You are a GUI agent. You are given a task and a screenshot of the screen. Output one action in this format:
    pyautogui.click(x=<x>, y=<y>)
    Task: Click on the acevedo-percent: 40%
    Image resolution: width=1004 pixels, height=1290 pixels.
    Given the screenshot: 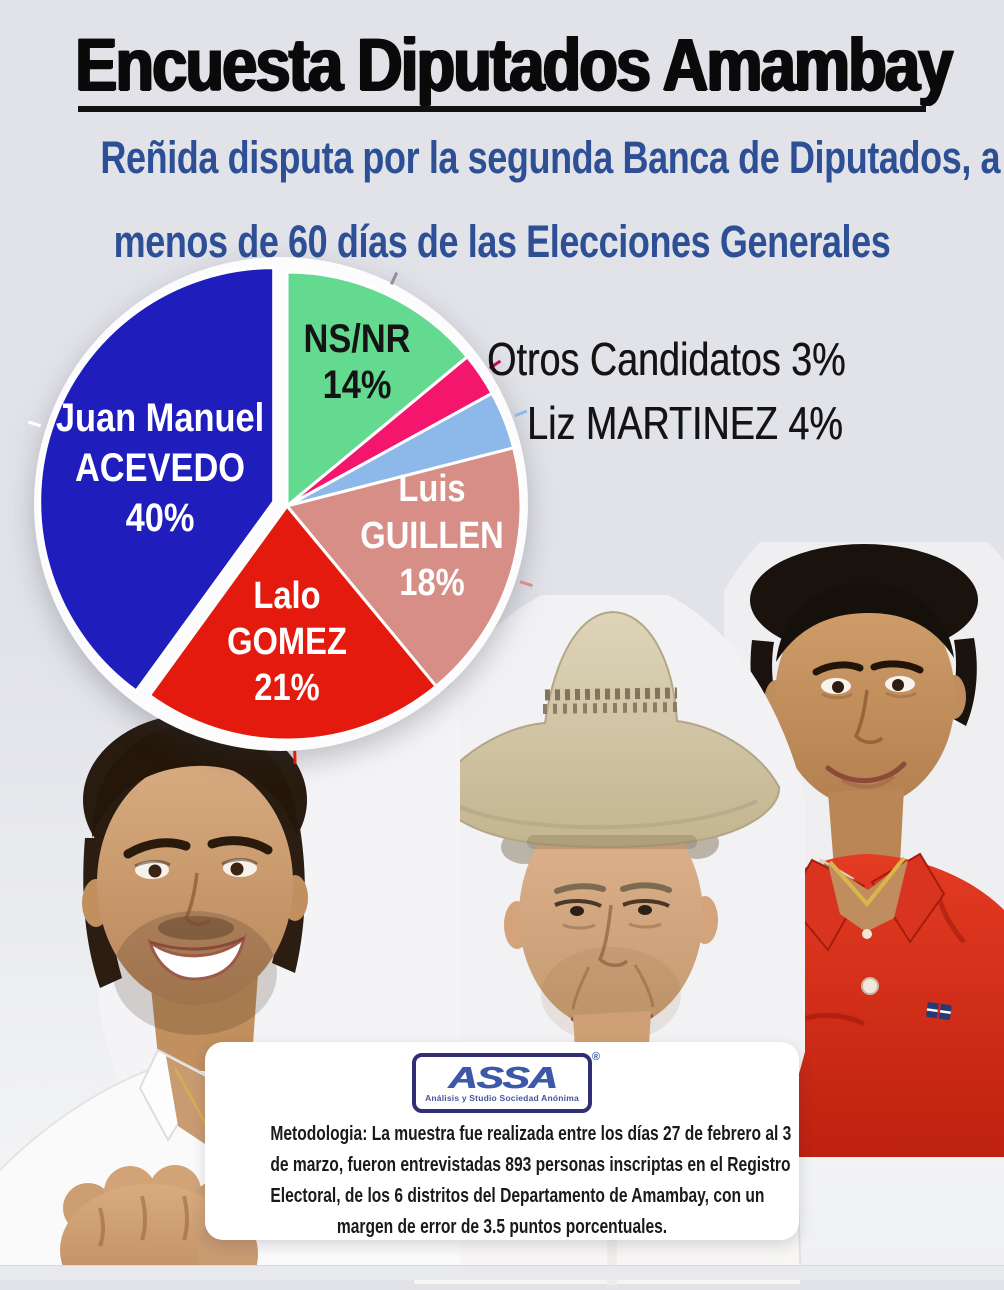 What is the action you would take?
    pyautogui.click(x=159, y=518)
    